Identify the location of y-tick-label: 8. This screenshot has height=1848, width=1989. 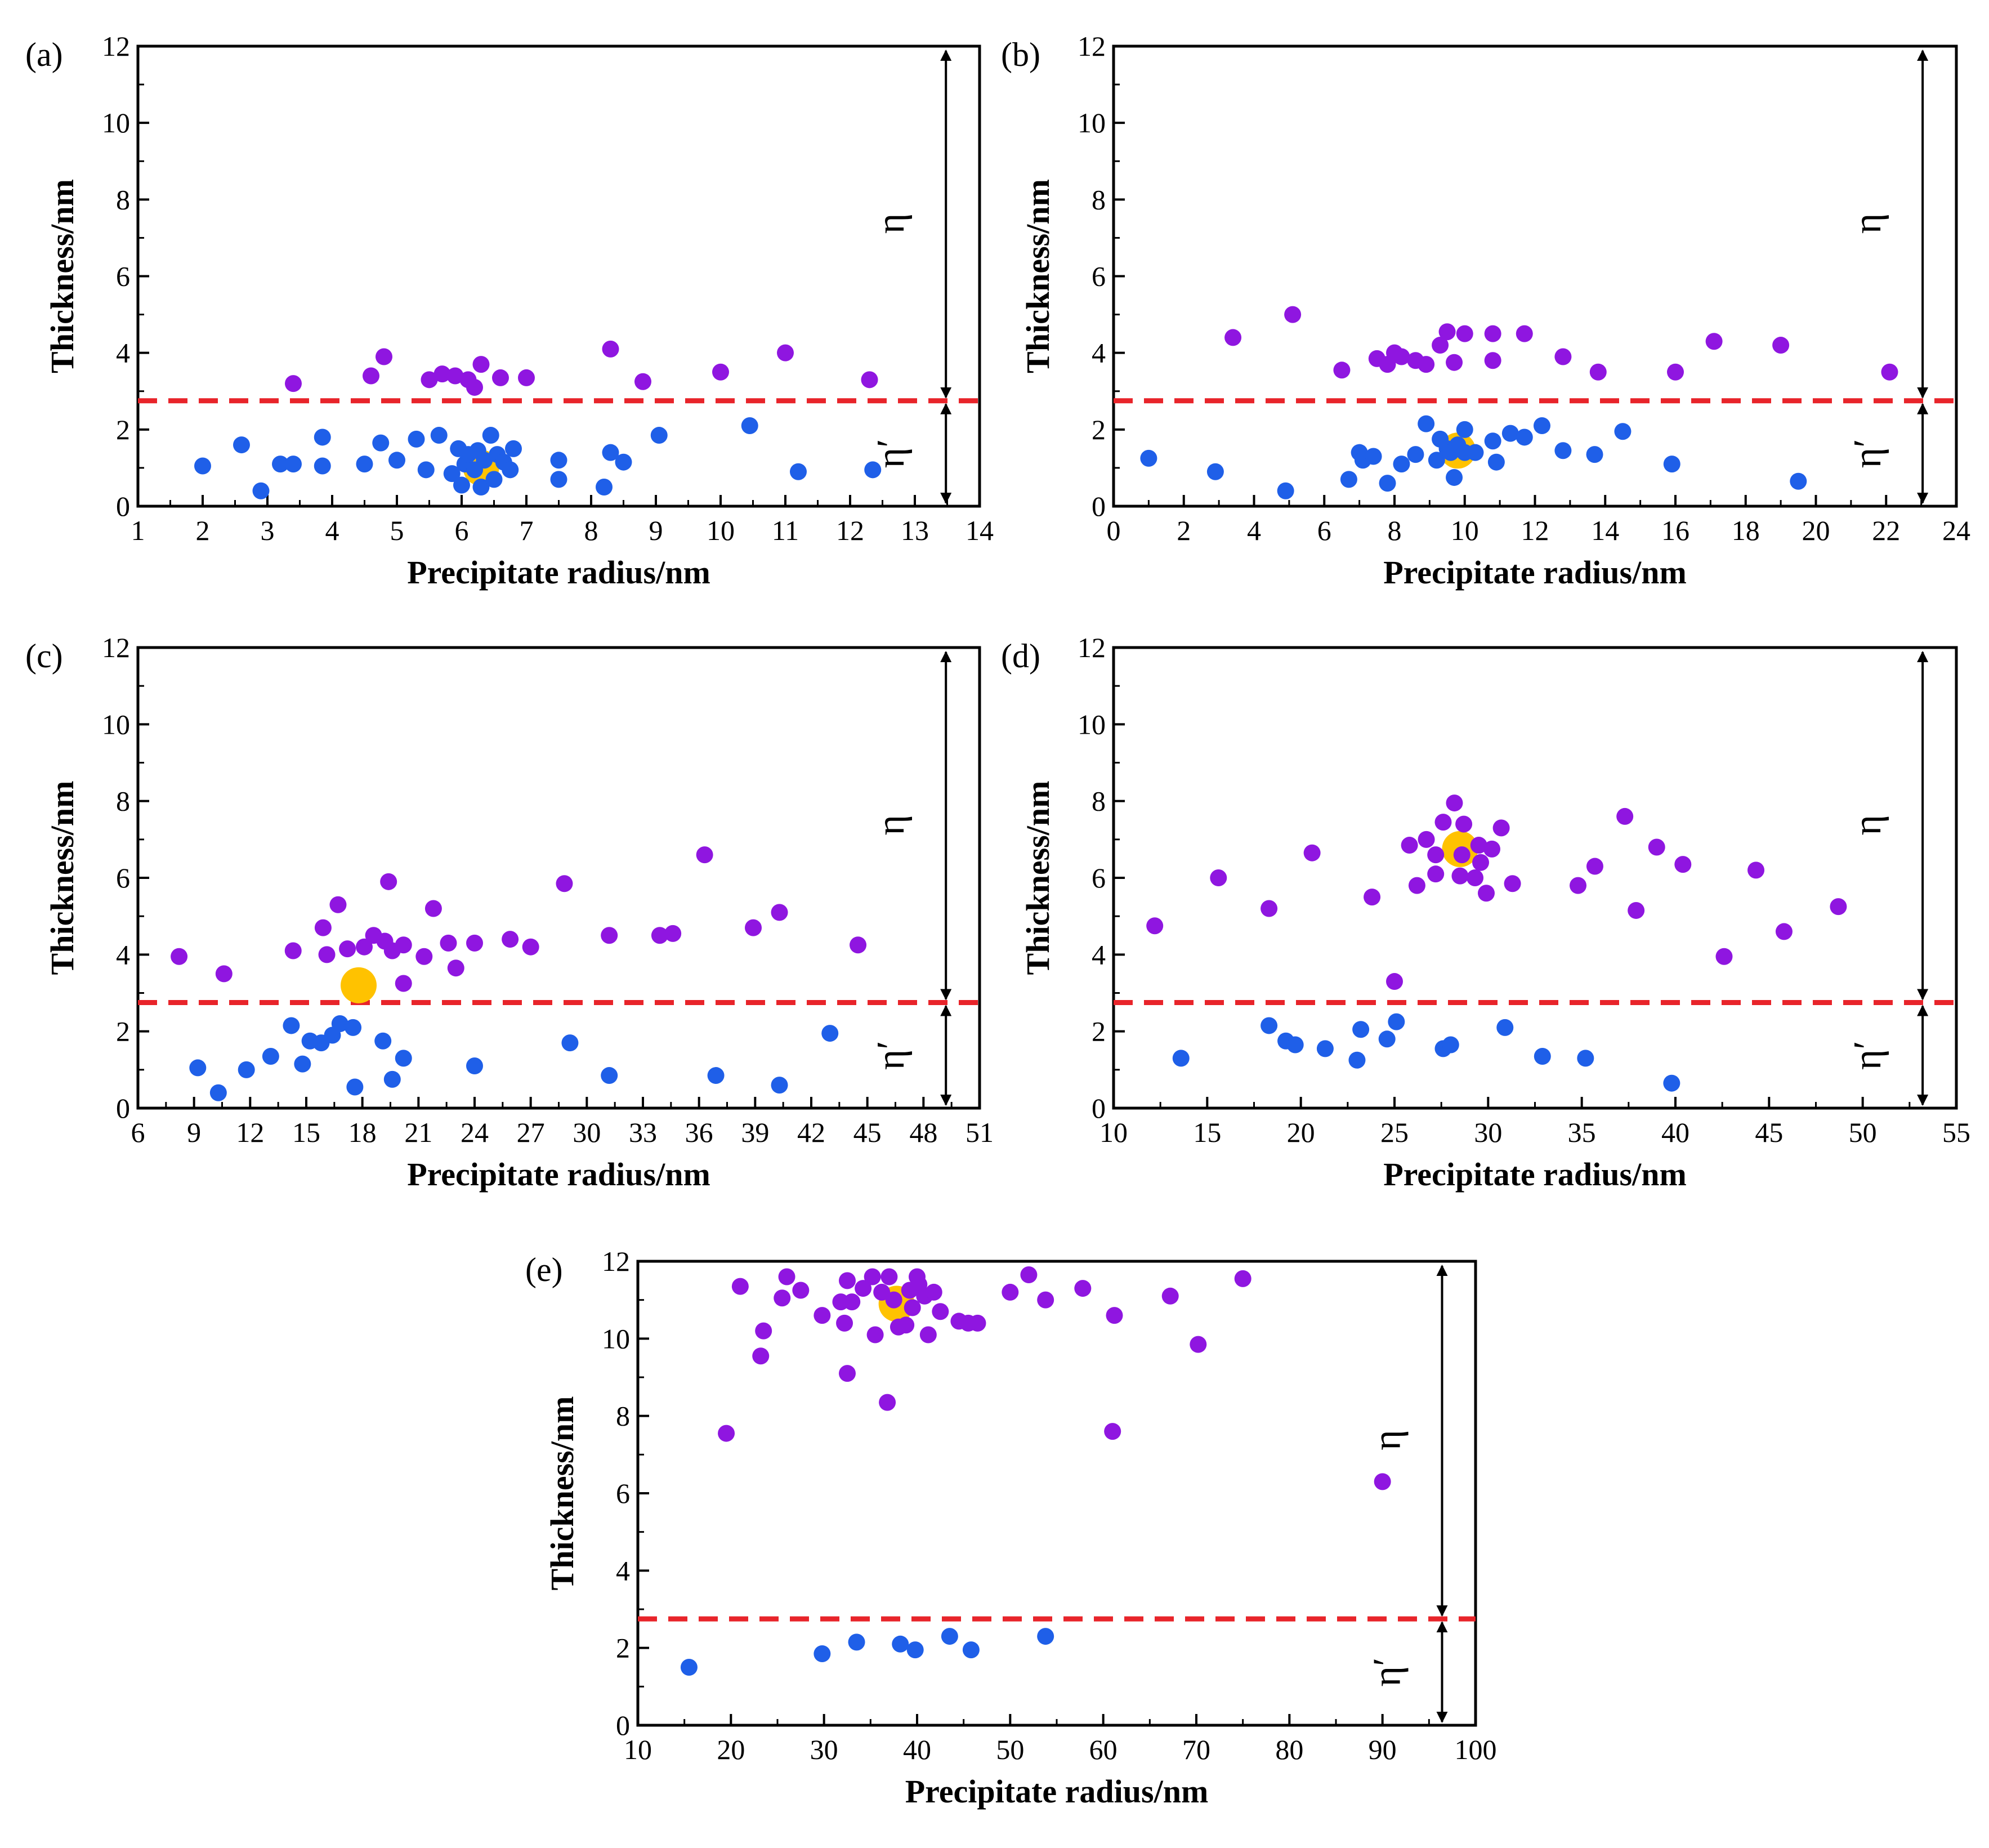
(123, 801).